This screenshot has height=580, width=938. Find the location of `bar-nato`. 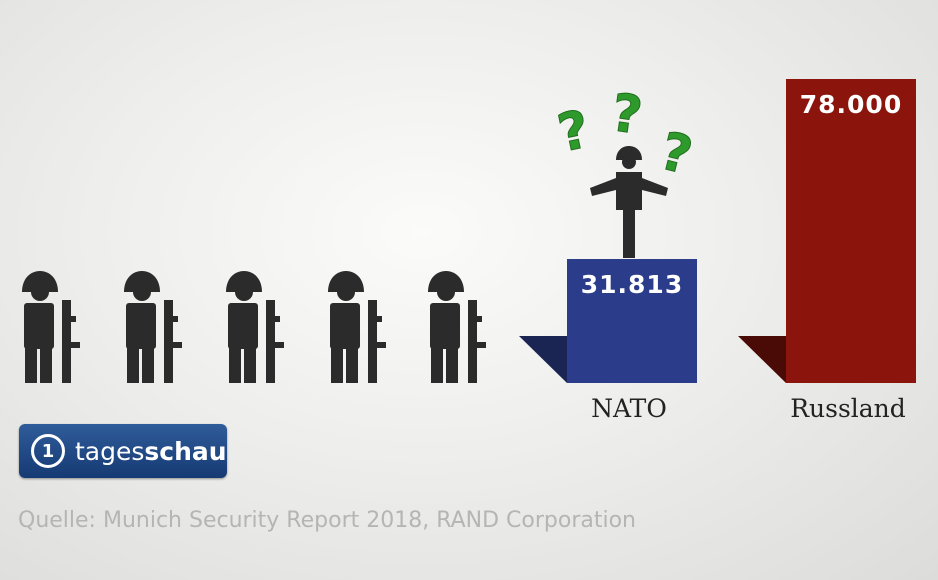

bar-nato is located at coordinates (632, 321).